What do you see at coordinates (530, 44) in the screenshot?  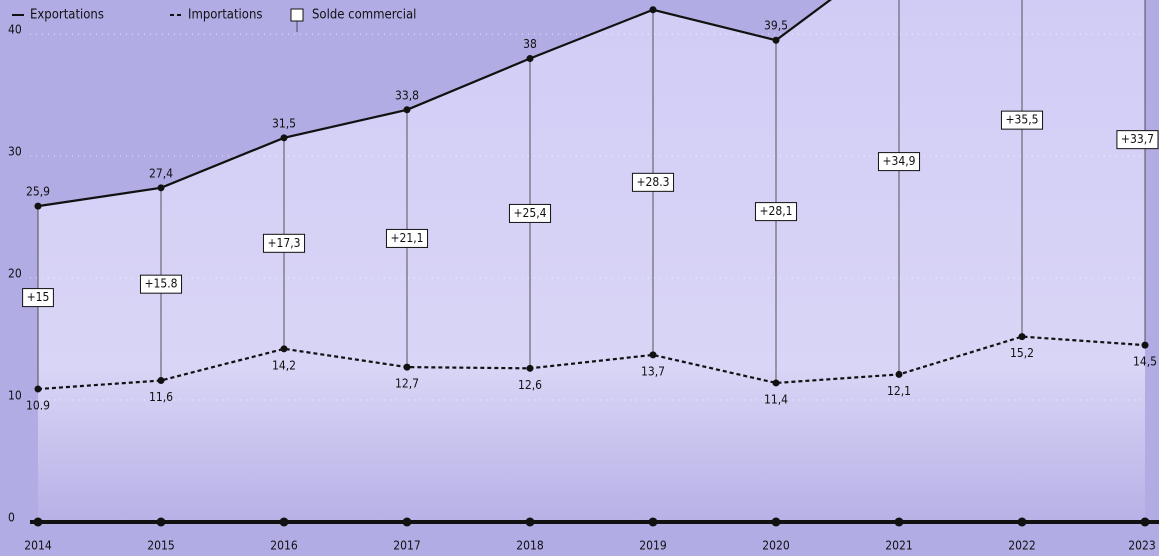 I see `data-label: 38` at bounding box center [530, 44].